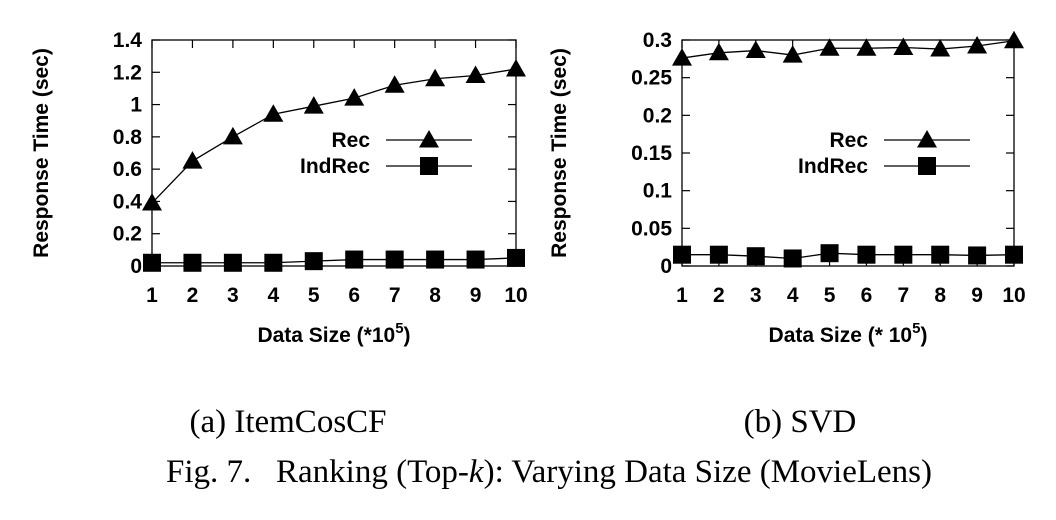  I want to click on x-axis-label: Data Size (*105), so click(333, 333).